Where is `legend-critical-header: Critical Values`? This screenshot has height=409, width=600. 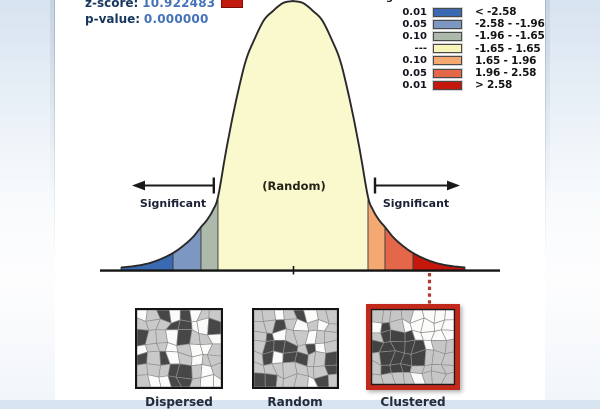 legend-critical-header: Critical Values is located at coordinates (510, 1).